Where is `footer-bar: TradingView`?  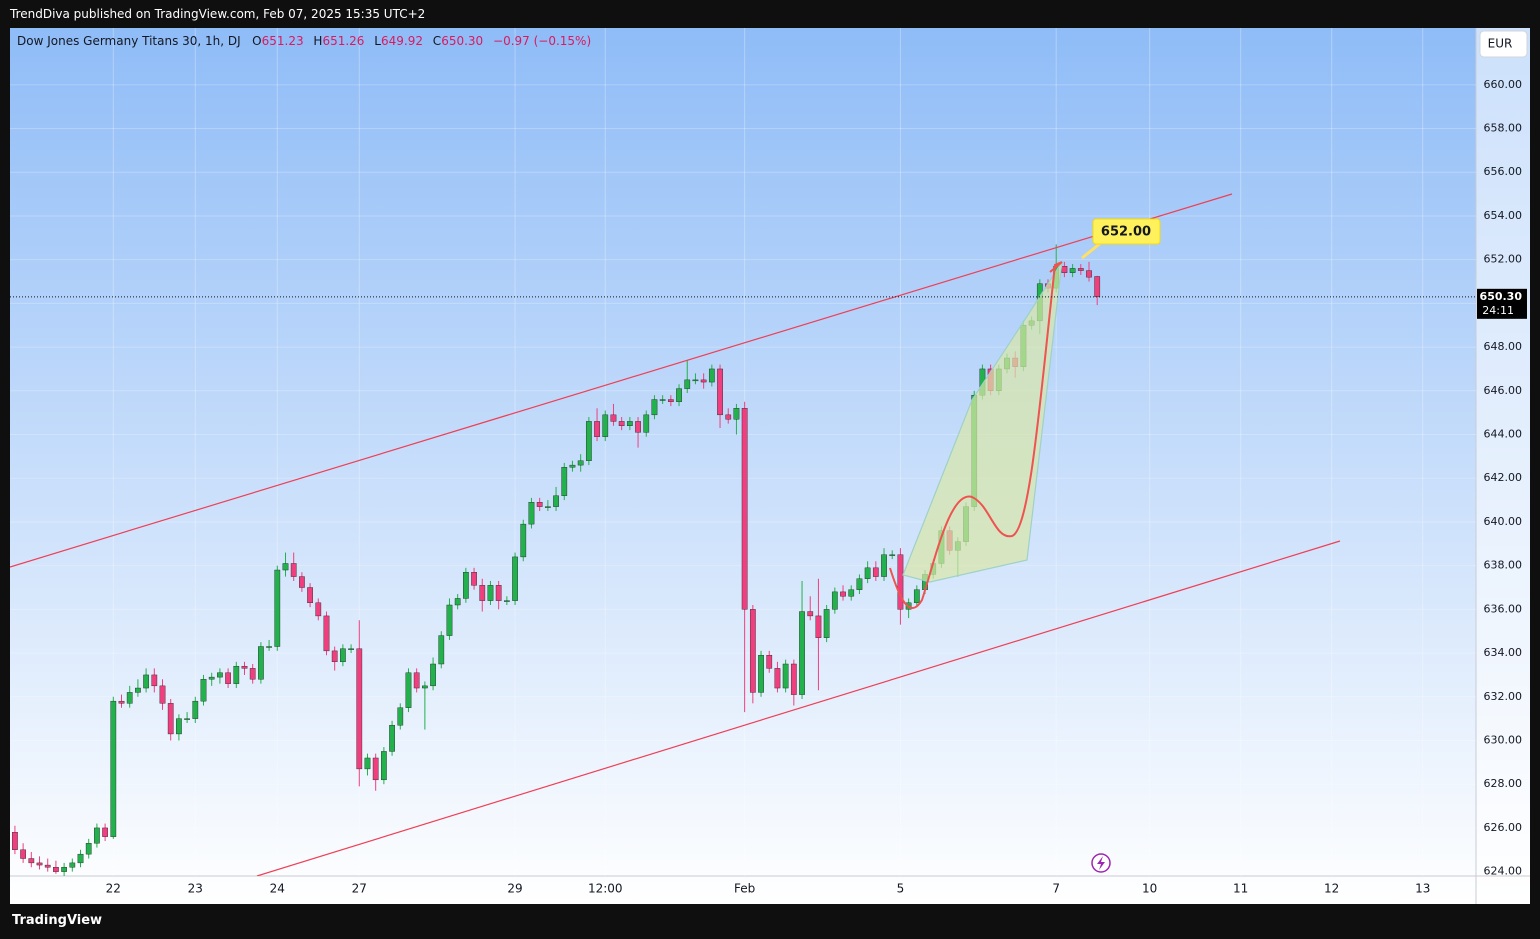
footer-bar: TradingView is located at coordinates (770, 921).